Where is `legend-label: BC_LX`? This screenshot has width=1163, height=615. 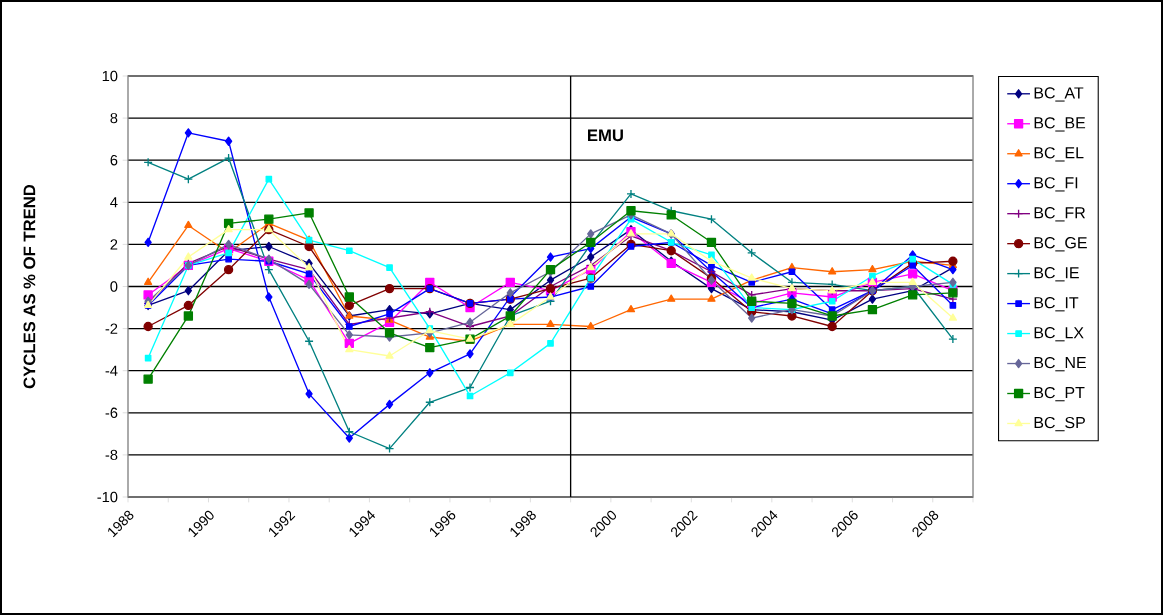 legend-label: BC_LX is located at coordinates (1059, 334).